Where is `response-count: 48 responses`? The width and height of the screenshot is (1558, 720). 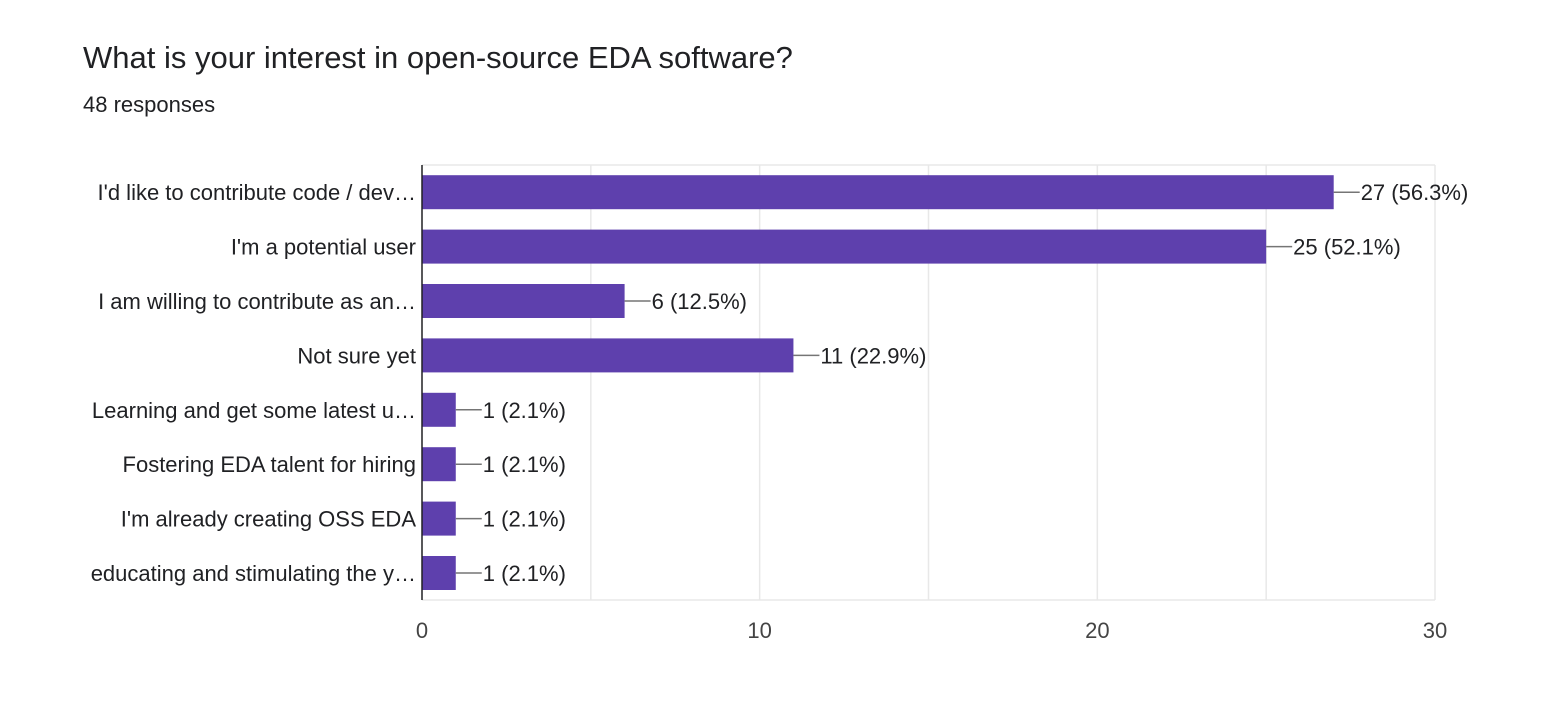
response-count: 48 responses is located at coordinates (149, 104).